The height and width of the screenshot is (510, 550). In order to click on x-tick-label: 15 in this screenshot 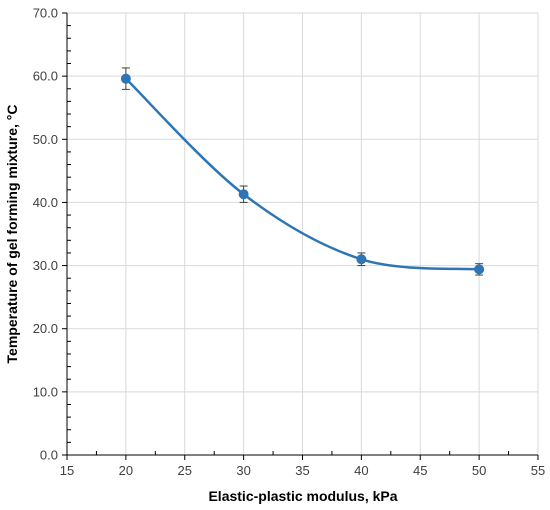, I will do `click(67, 470)`.